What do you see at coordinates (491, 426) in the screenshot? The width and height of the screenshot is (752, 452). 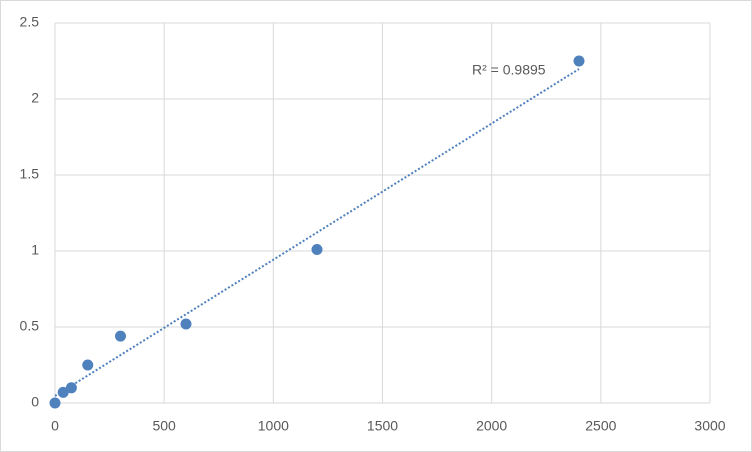 I see `x-tick-label: 2000` at bounding box center [491, 426].